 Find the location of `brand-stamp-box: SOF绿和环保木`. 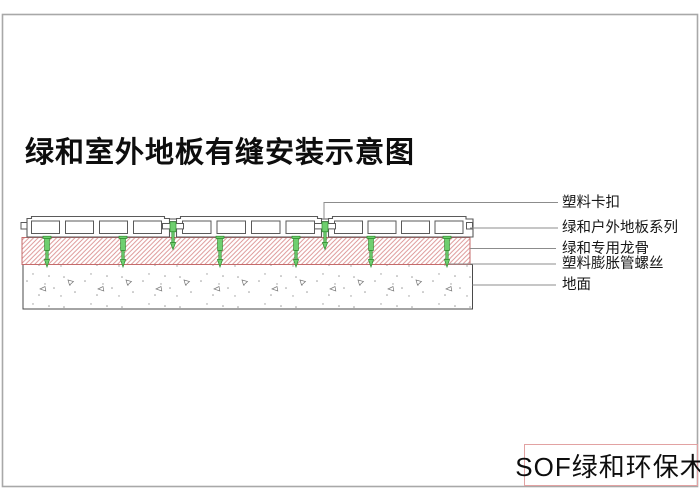

brand-stamp-box: SOF绿和环保木 is located at coordinates (607, 465).